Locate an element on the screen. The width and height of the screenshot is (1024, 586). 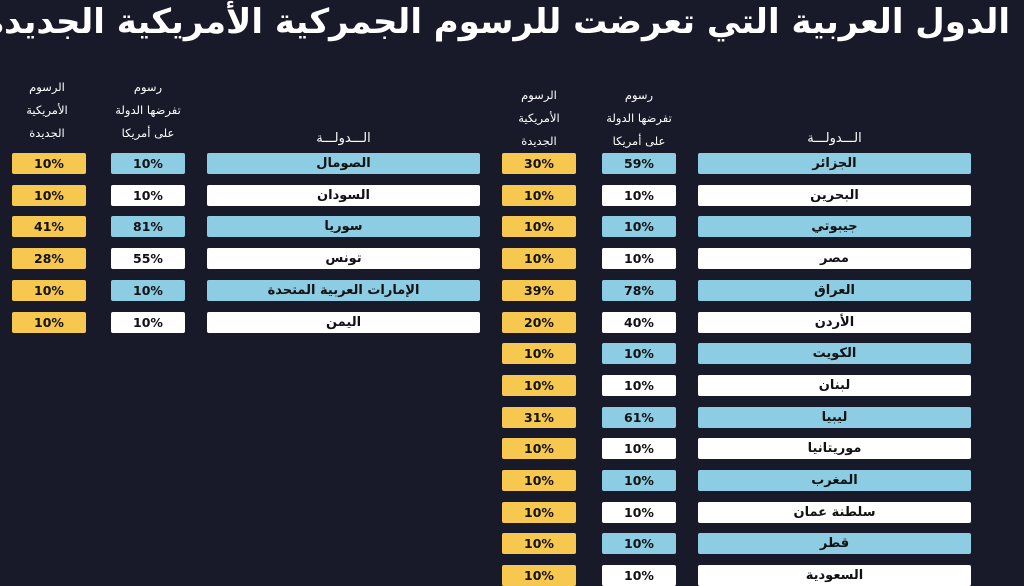
country-tariff-cell: 61% is located at coordinates (639, 417).